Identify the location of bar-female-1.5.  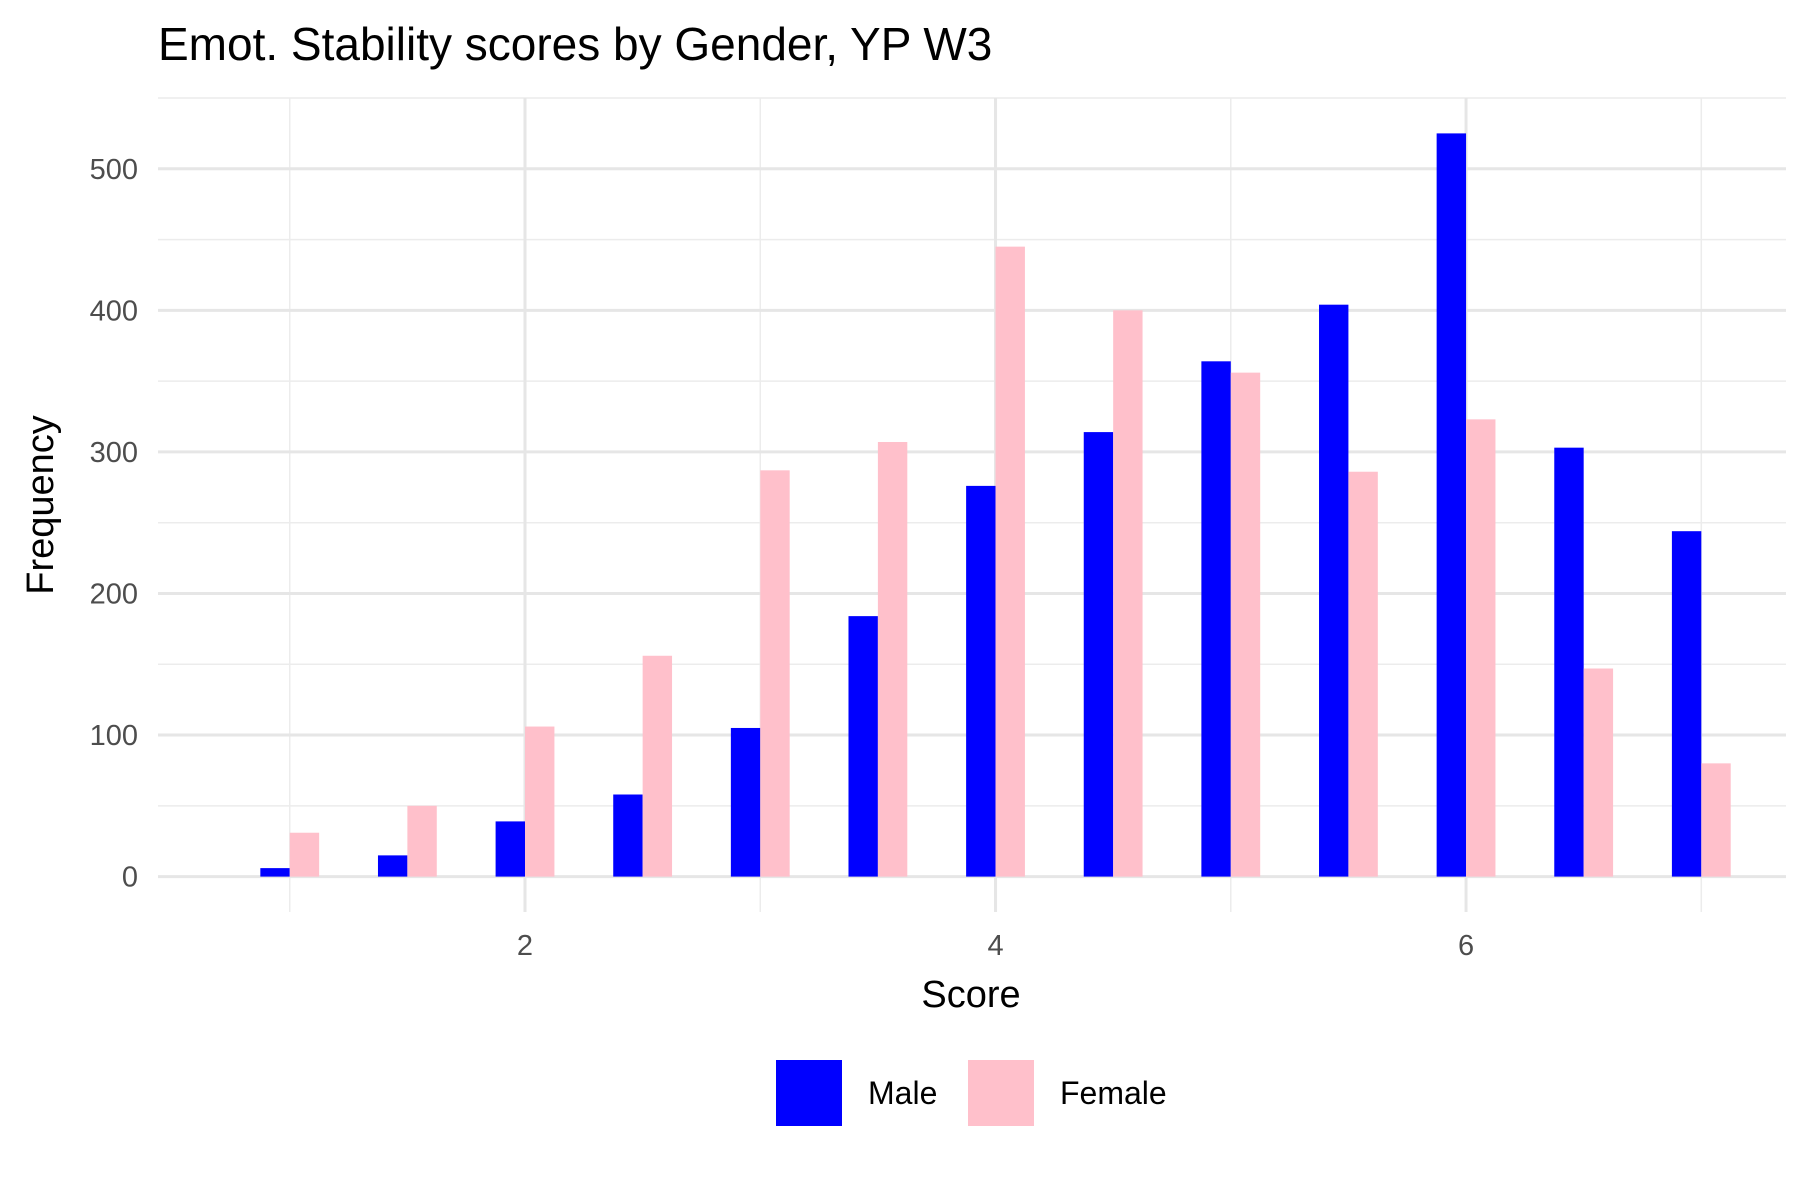
(422, 841).